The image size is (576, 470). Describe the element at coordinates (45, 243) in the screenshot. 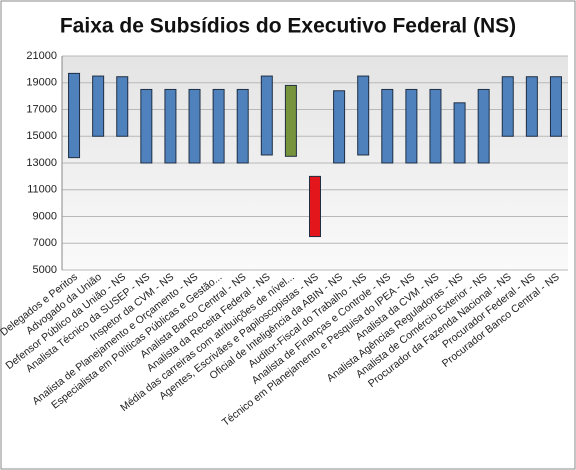

I see `y-tick-label: 7000` at that location.